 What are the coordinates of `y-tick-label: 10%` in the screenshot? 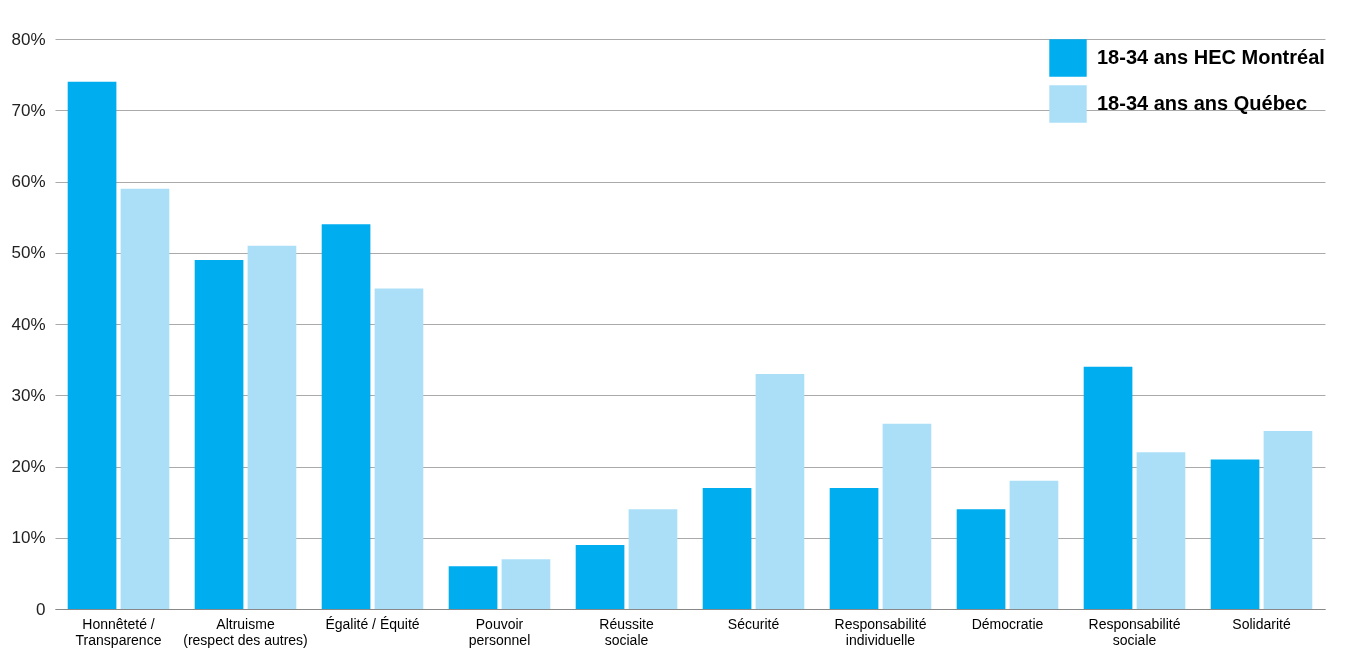 It's located at (28, 538).